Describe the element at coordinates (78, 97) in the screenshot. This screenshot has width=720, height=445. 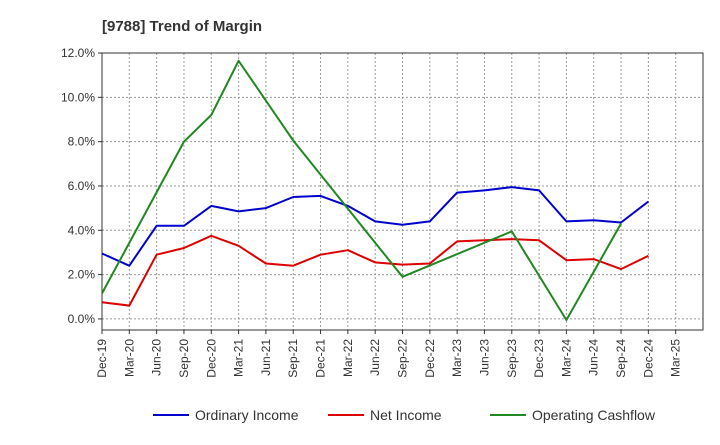
I see `y-tick-label: 10.0%` at that location.